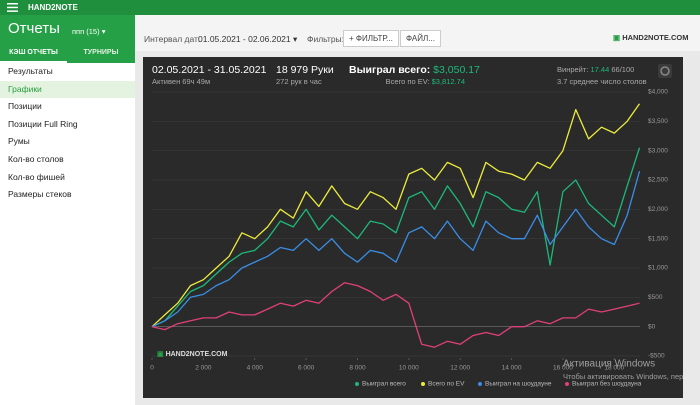  I want to click on winrate-value: 17.44, so click(599, 69).